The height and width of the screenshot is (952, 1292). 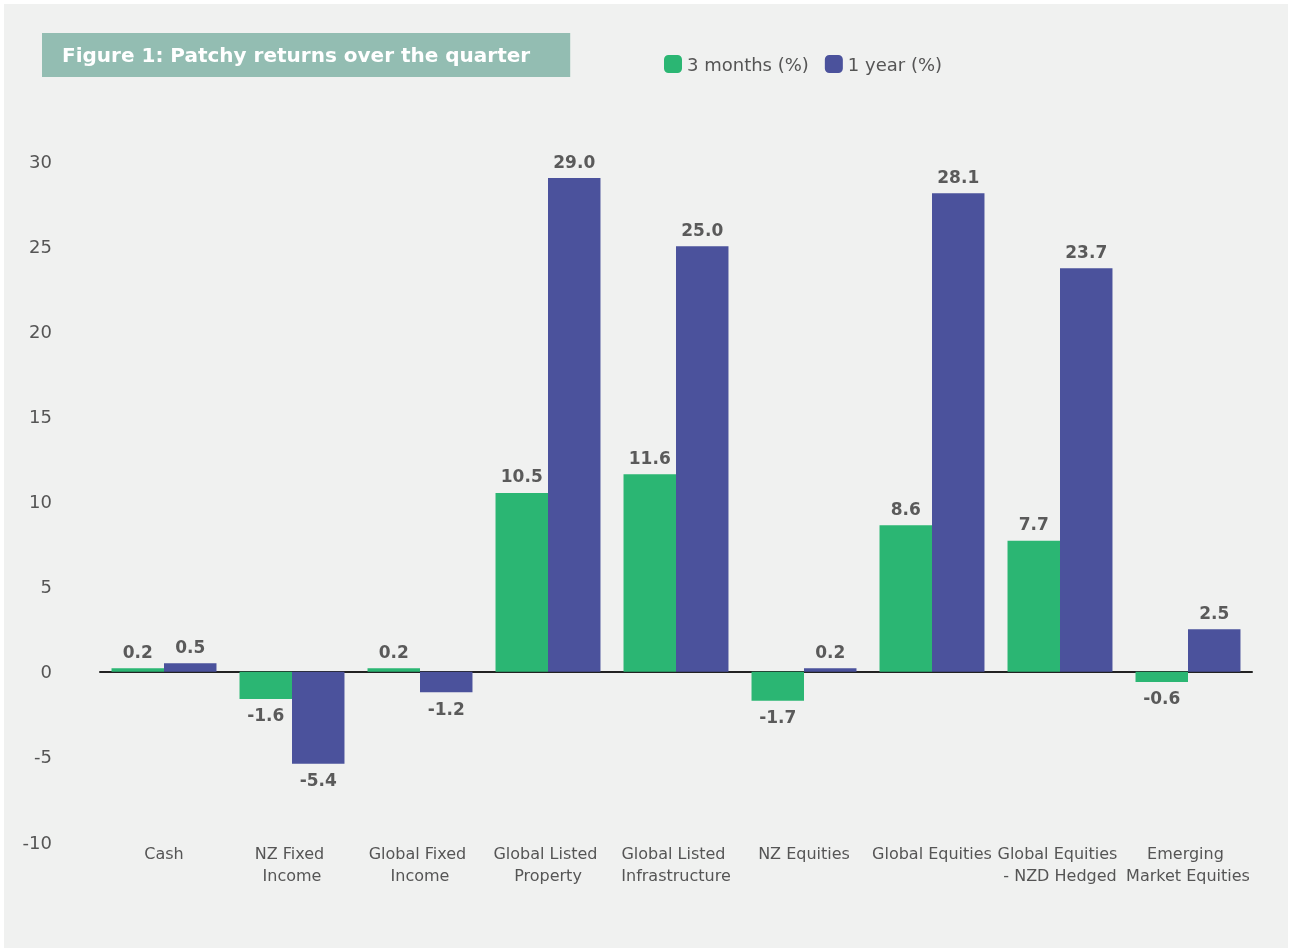 I want to click on chart-title: Figure 1: Patchy returns over the quarter, so click(x=296, y=55).